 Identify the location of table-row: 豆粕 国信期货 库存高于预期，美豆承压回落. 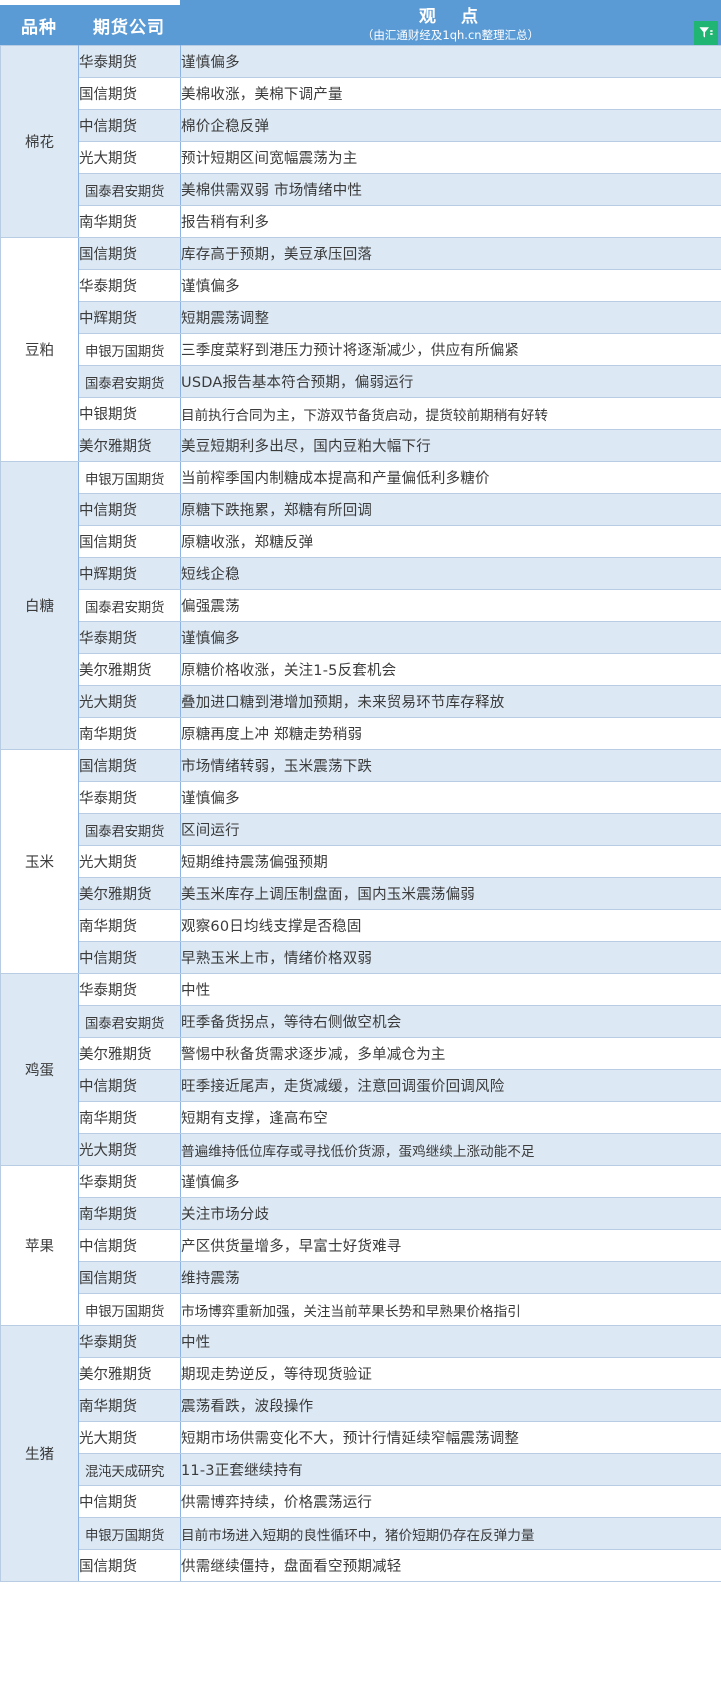
(360, 349).